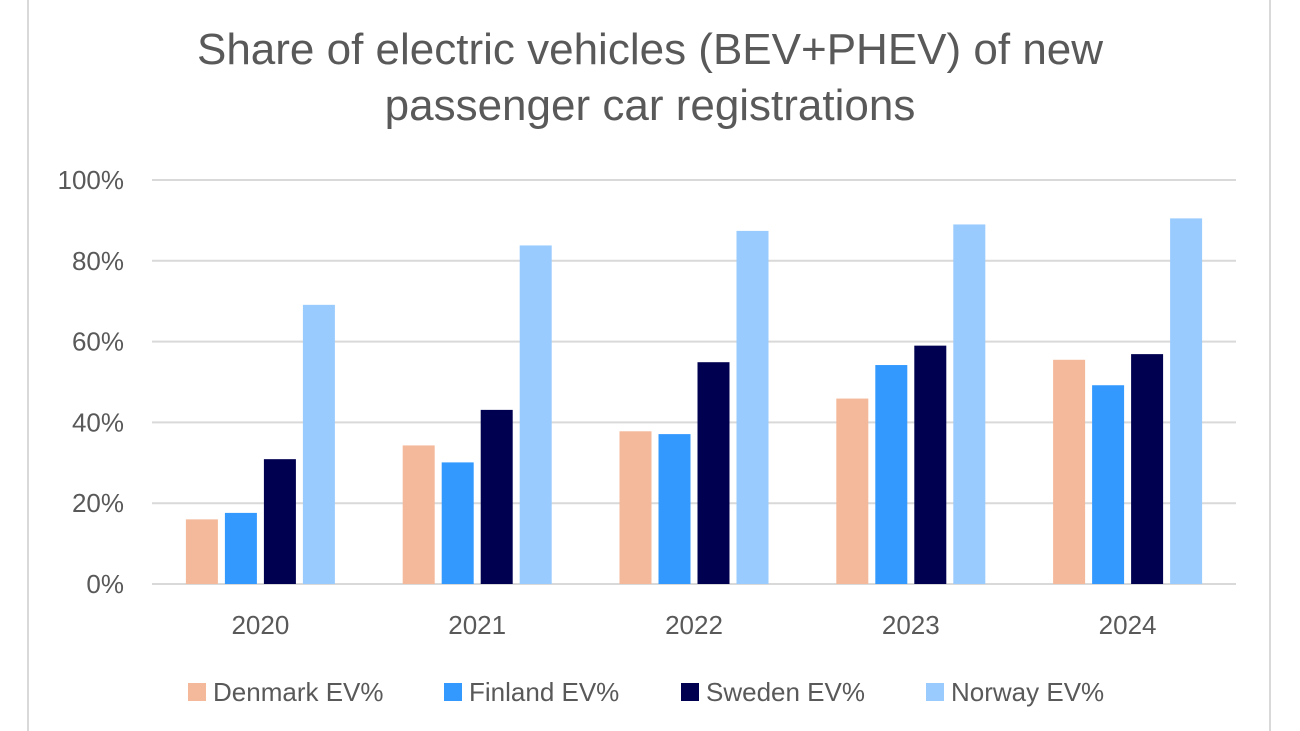 This screenshot has width=1300, height=731. What do you see at coordinates (260, 625) in the screenshot?
I see `x-category-label: 2020` at bounding box center [260, 625].